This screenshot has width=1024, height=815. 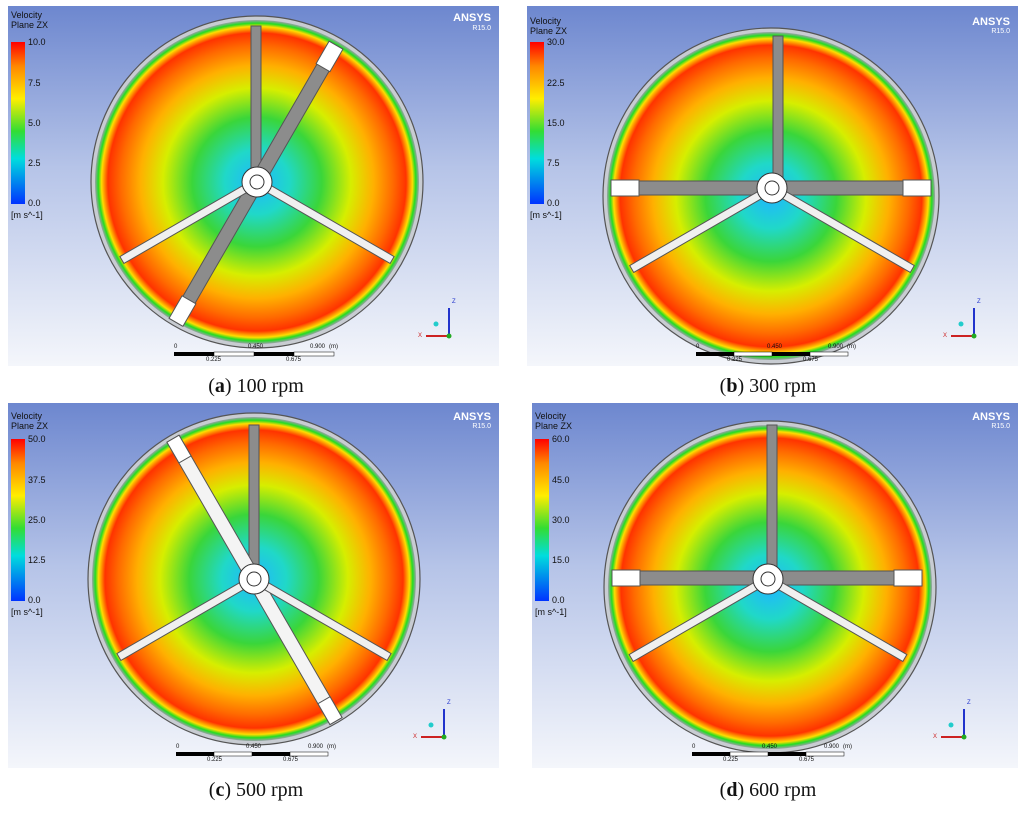 What do you see at coordinates (34, 163) in the screenshot?
I see `legend-tick: 2.5` at bounding box center [34, 163].